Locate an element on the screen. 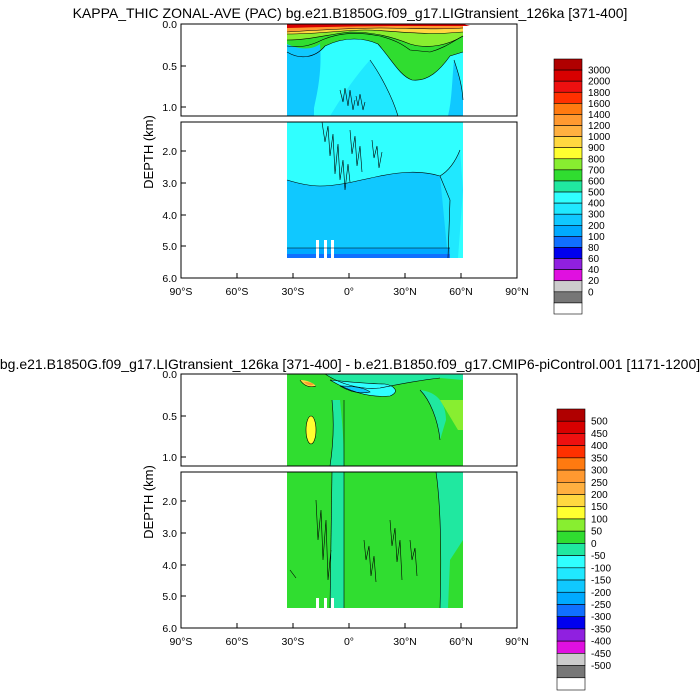 This screenshot has width=700, height=700. bottom-tick-marks is located at coordinates (321, 521).